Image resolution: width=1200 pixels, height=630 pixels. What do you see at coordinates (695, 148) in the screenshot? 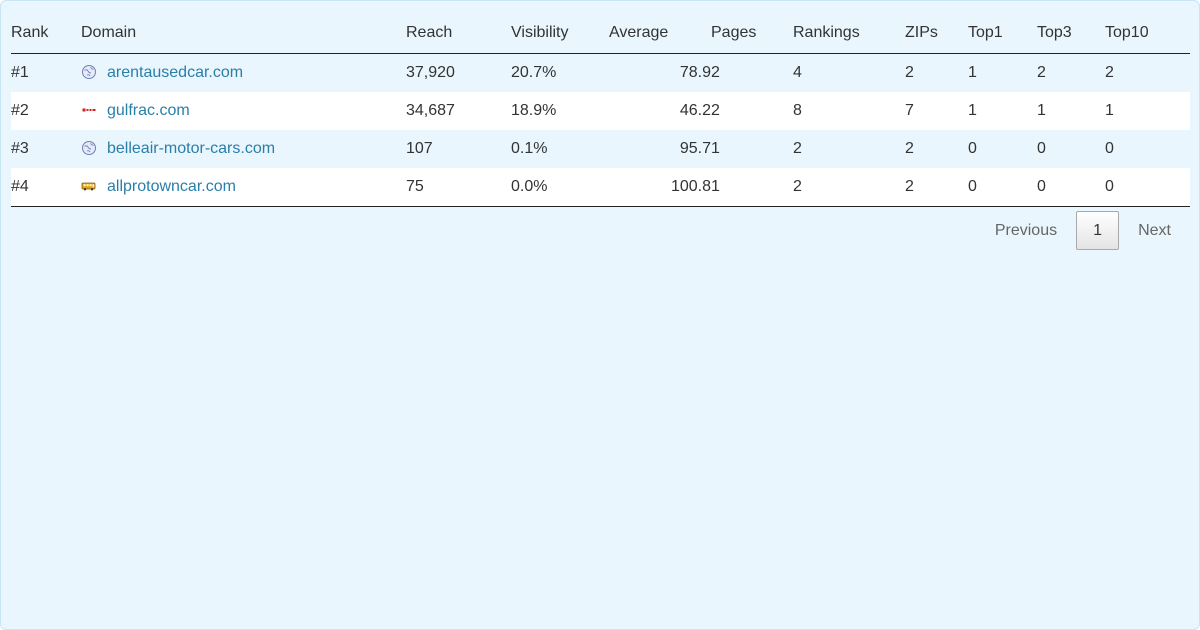
I see `average-cell: 95.7` at bounding box center [695, 148].